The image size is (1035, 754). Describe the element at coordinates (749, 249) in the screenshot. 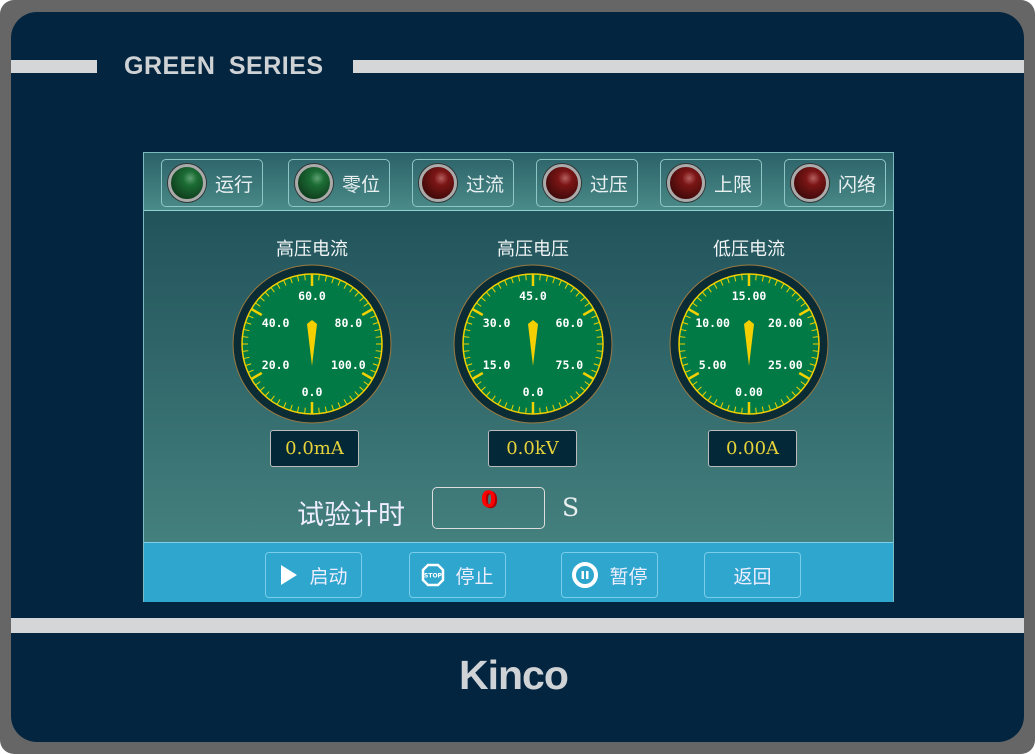

I see `gauge-title: 低压电流` at that location.